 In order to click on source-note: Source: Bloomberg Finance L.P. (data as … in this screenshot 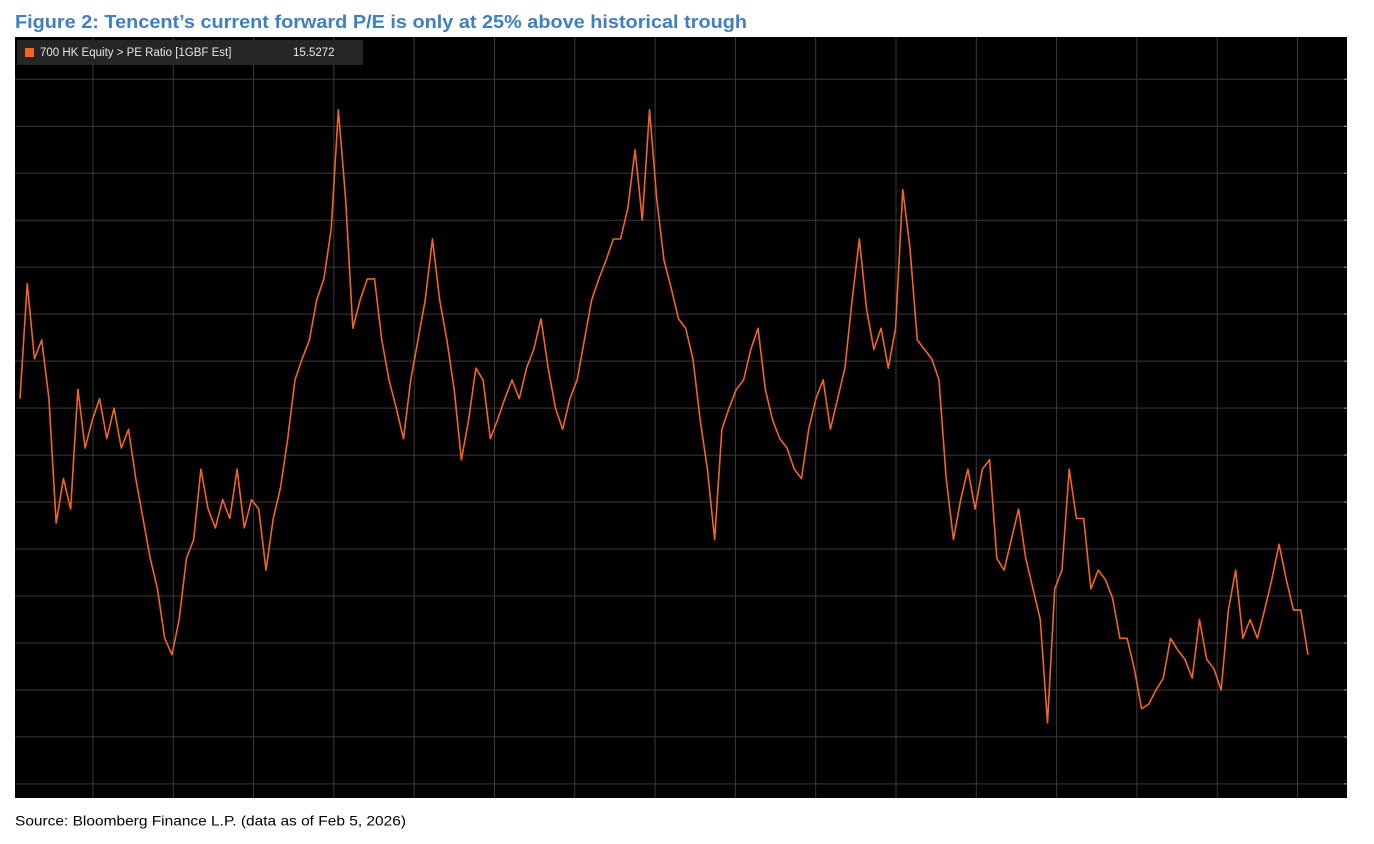, I will do `click(210, 821)`.